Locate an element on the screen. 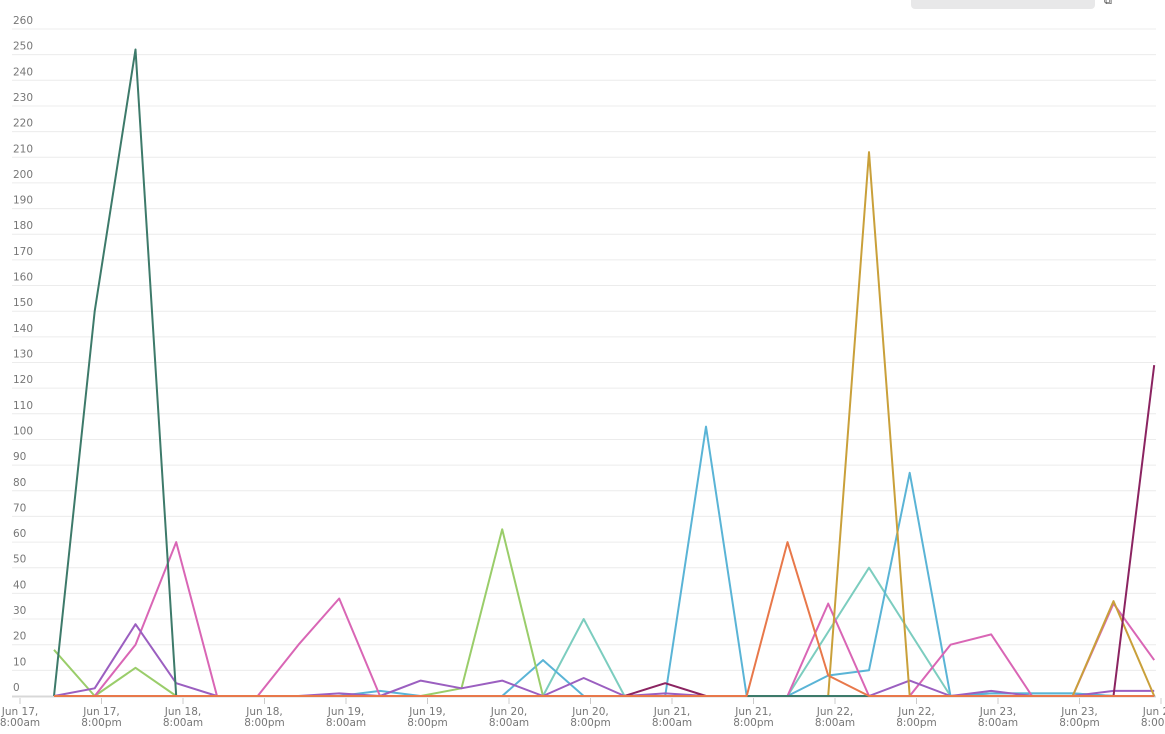 The width and height of the screenshot is (1165, 734). y-tick-label: 170 is located at coordinates (23, 252).